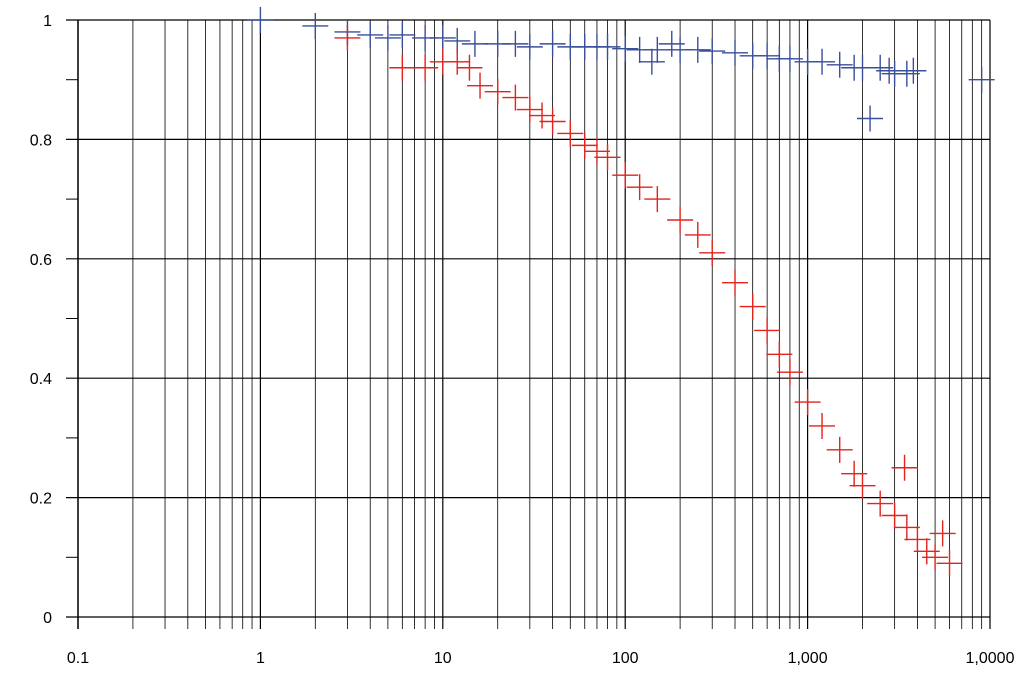 The height and width of the screenshot is (685, 1034). Describe the element at coordinates (41, 379) in the screenshot. I see `y-tick-label: 0.4` at that location.